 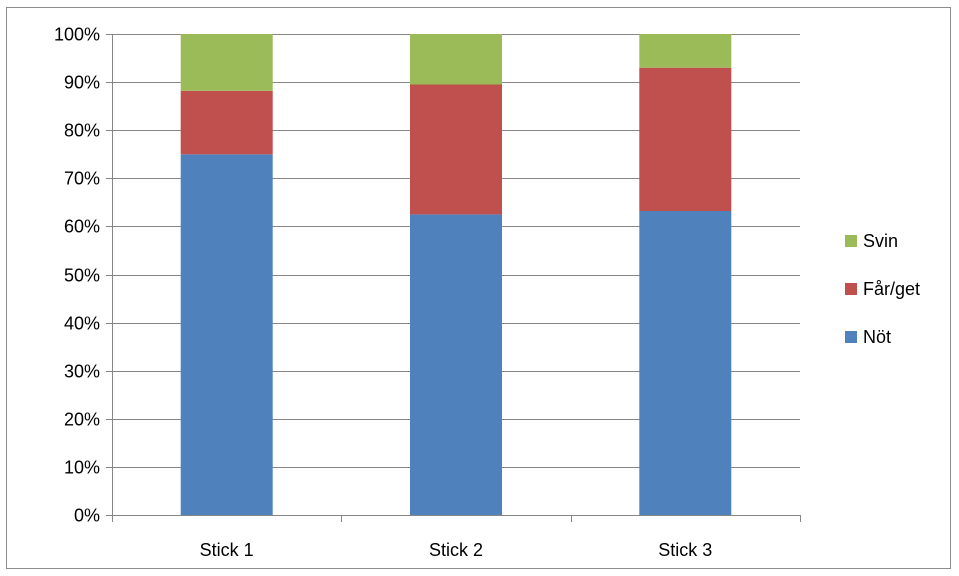 I want to click on x-axis-category-labels: Stick 1 Stick 2 Stick 3, so click(x=456, y=550).